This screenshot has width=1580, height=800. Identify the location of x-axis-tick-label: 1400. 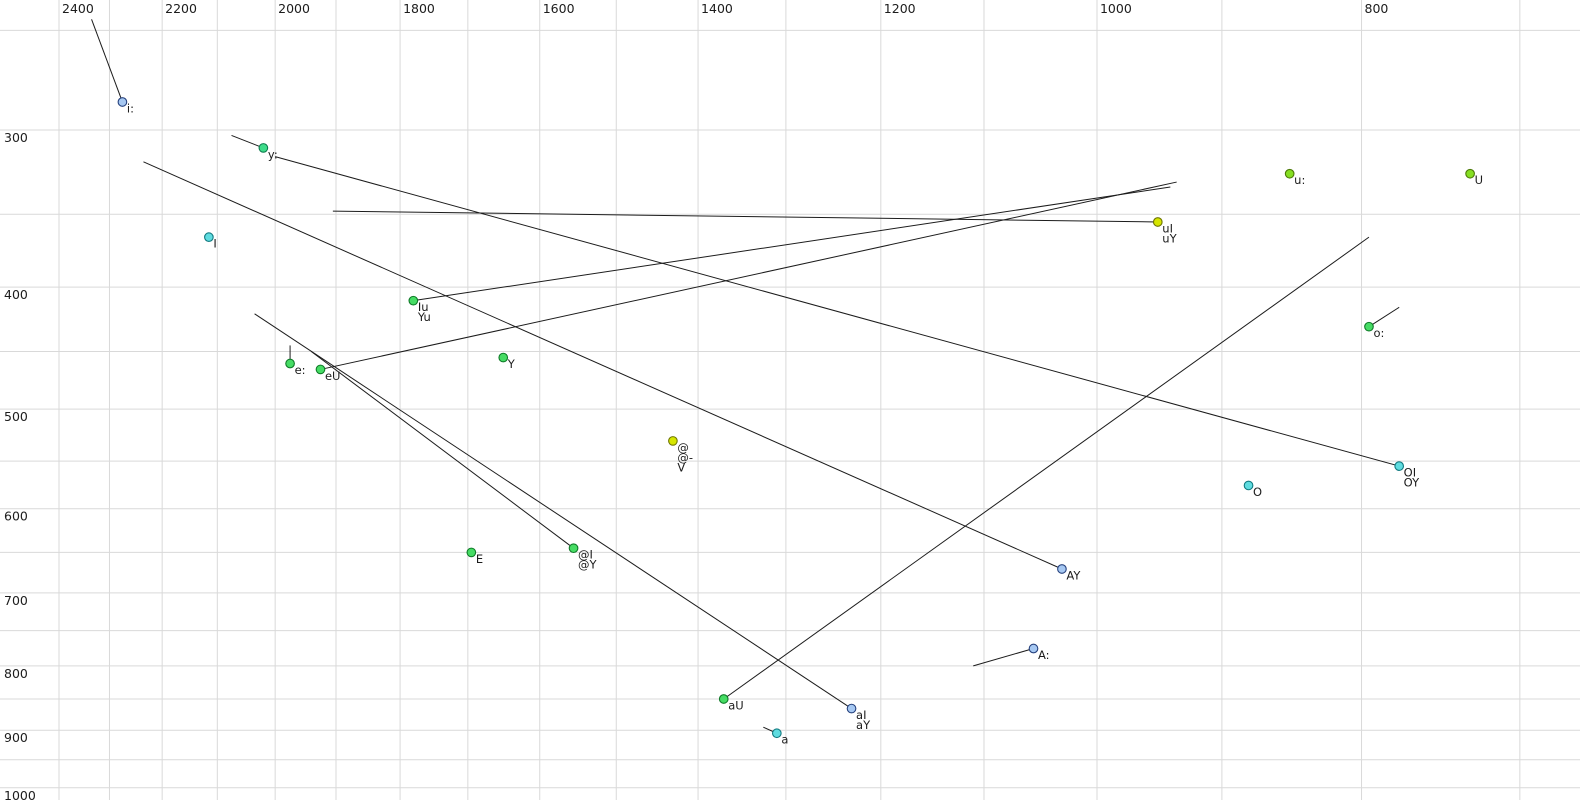
(717, 8).